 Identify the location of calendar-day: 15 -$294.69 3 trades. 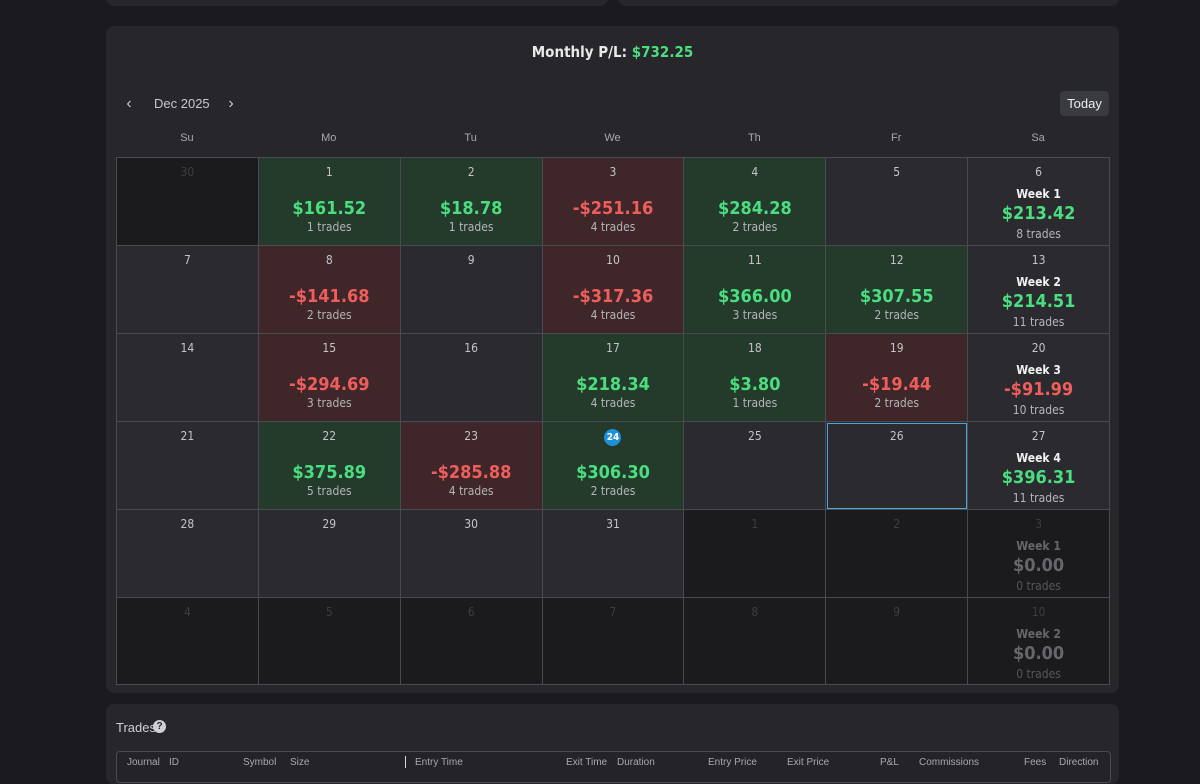
(329, 378).